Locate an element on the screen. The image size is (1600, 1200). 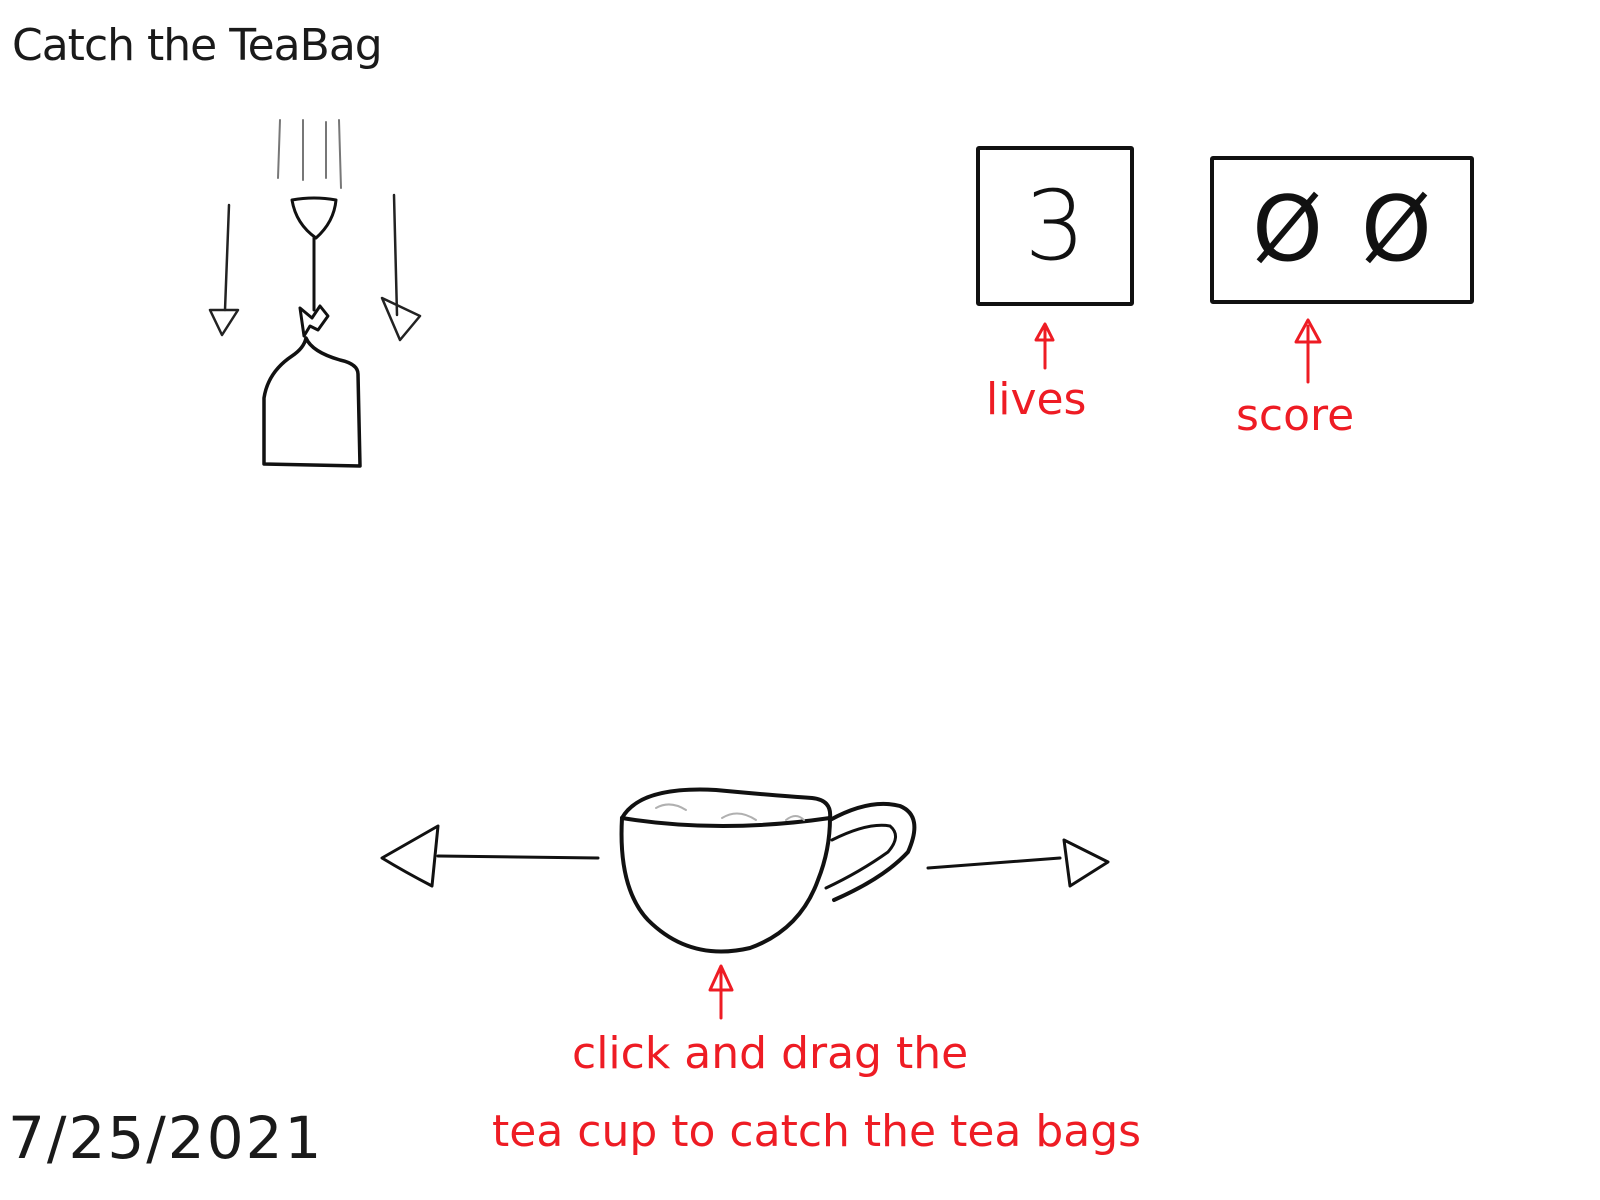
down-arrow-right-icon is located at coordinates (401, 267).